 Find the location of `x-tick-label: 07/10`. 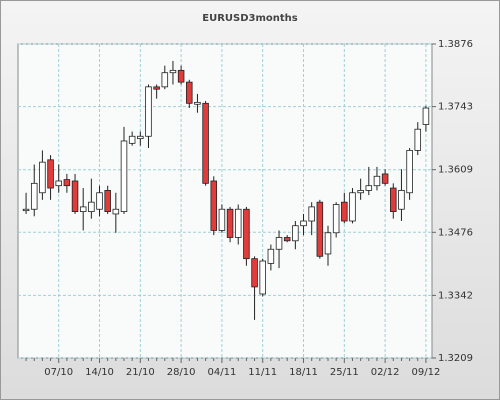

x-tick-label: 07/10 is located at coordinates (58, 372).